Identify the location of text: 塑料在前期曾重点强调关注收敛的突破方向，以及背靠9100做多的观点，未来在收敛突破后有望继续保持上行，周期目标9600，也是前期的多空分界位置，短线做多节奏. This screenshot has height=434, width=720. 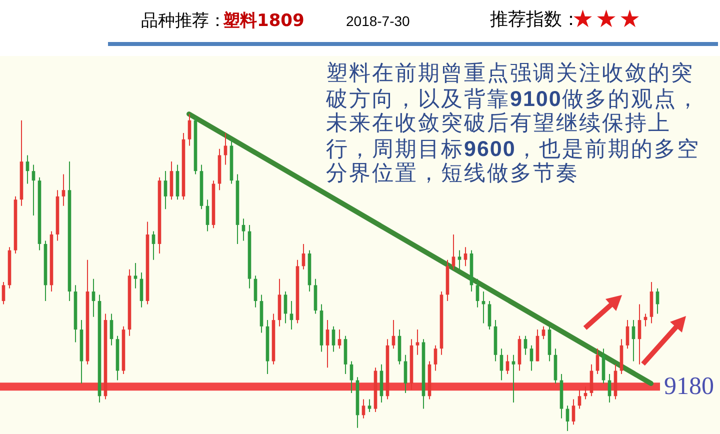
(513, 123).